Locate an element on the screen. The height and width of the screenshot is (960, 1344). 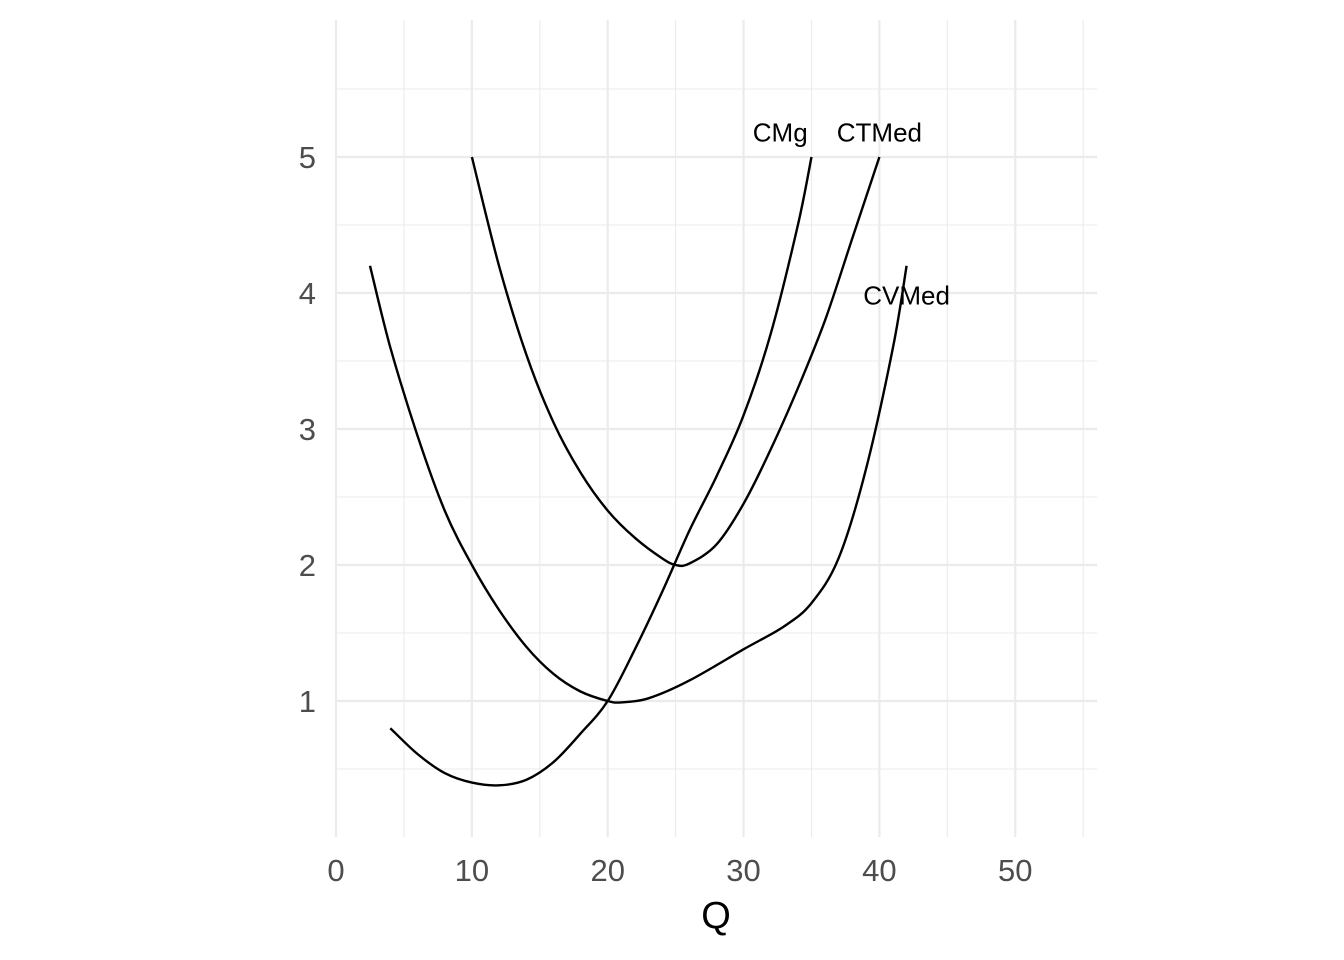
x-tick-label: 0 is located at coordinates (335, 870).